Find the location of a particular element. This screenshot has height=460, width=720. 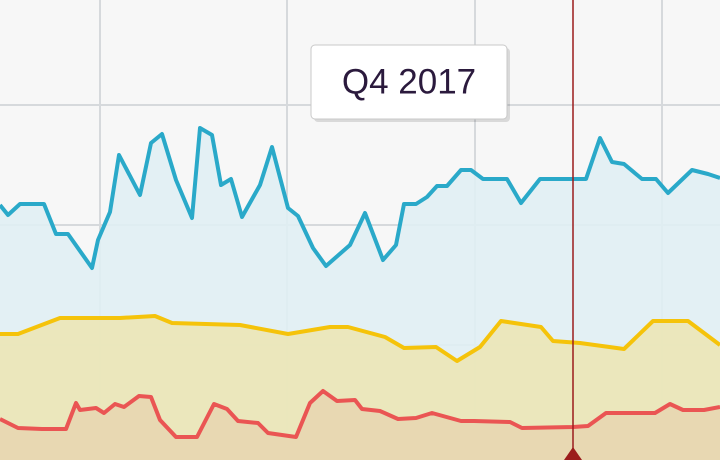

crosshair-handle is located at coordinates (573, 453).